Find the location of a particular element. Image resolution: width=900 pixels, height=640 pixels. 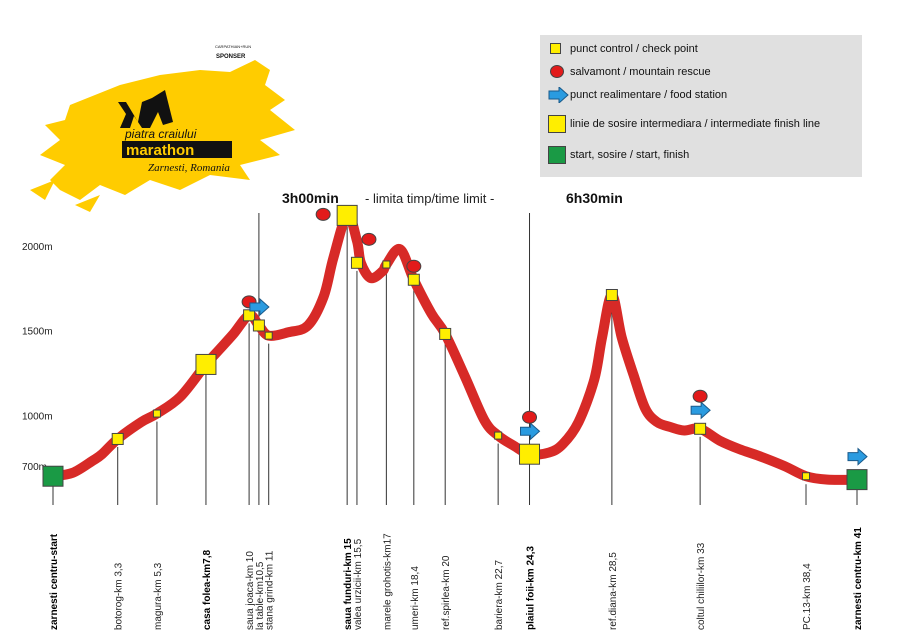

sponsor-text: SPONSER is located at coordinates (231, 57).